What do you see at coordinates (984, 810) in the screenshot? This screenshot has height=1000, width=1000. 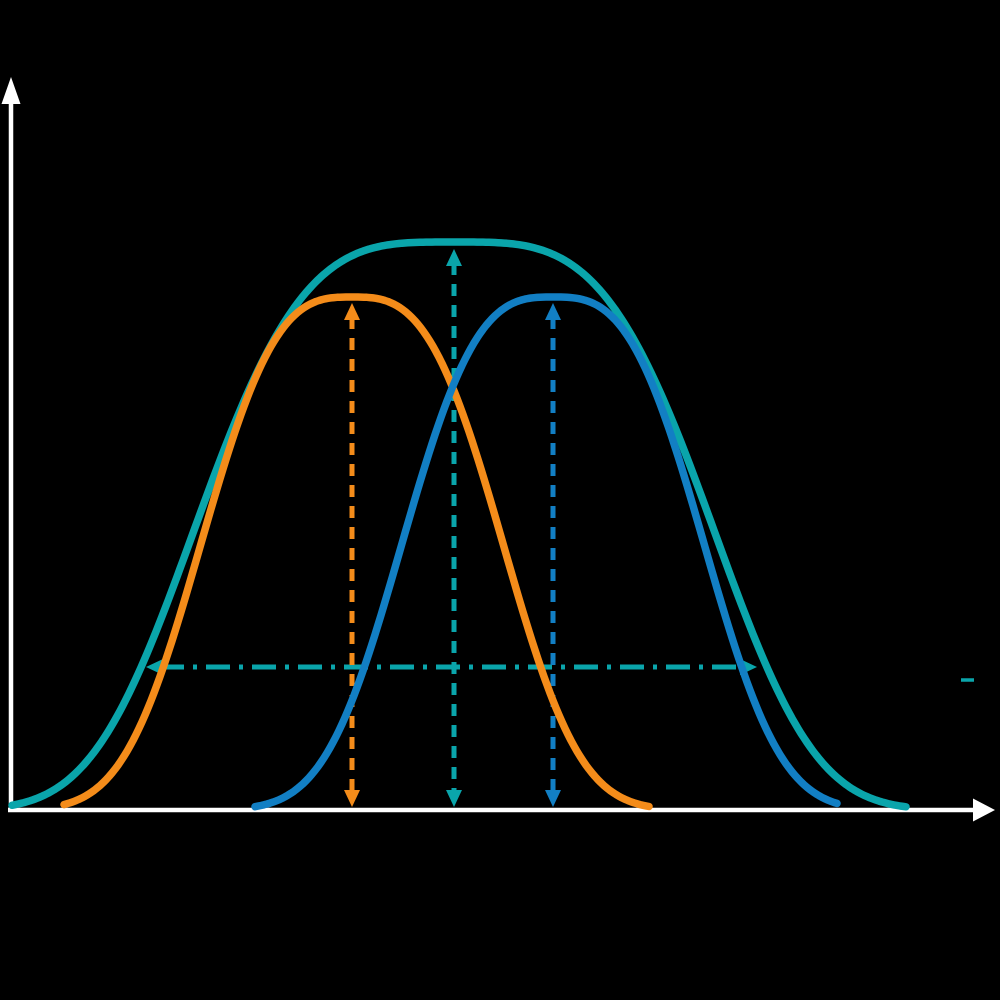 I see `x-axis-arrowhead-icon` at bounding box center [984, 810].